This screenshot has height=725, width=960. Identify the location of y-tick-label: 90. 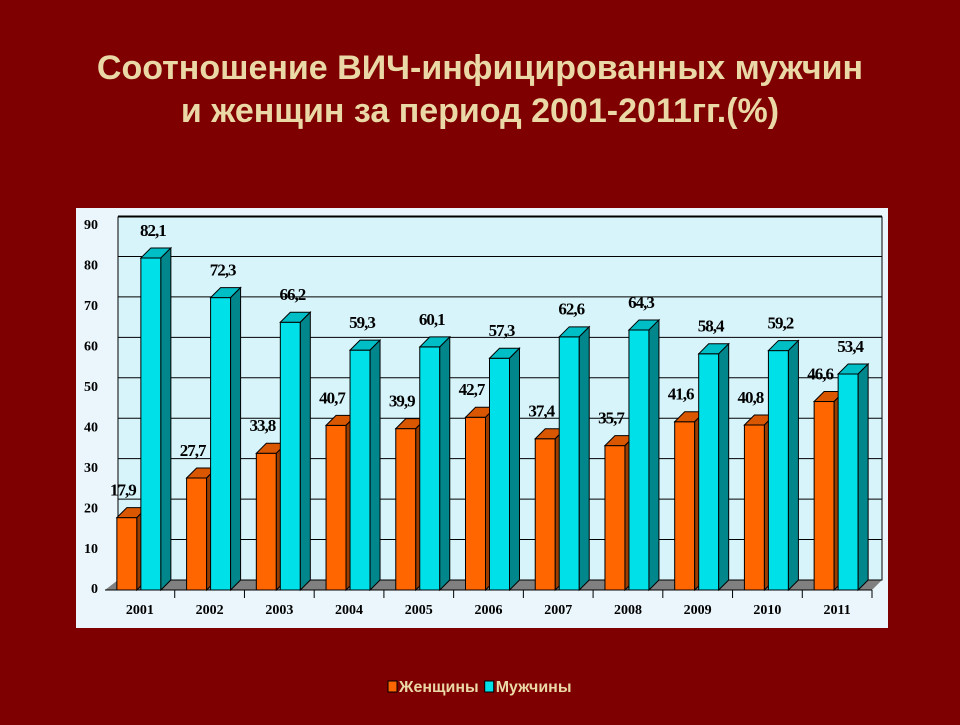
(91, 225).